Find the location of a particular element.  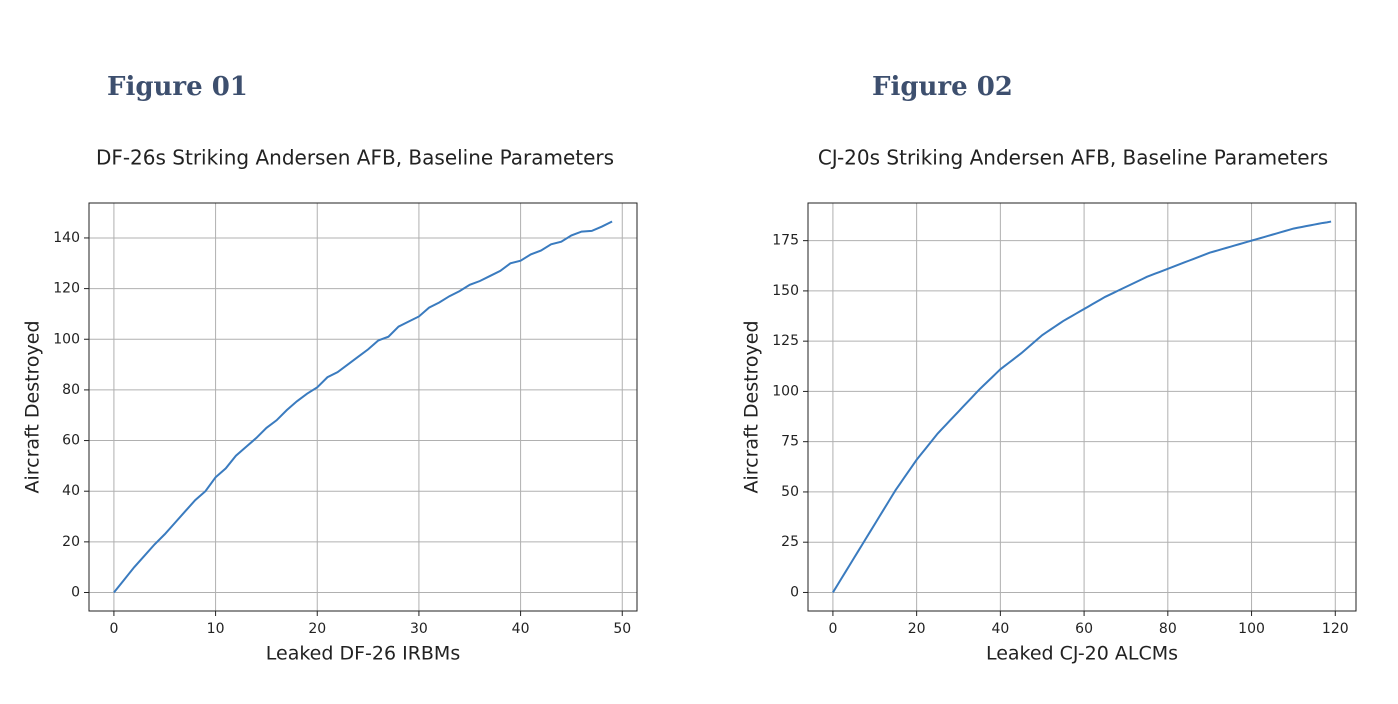

x-tick-label: 60 is located at coordinates (1084, 629).